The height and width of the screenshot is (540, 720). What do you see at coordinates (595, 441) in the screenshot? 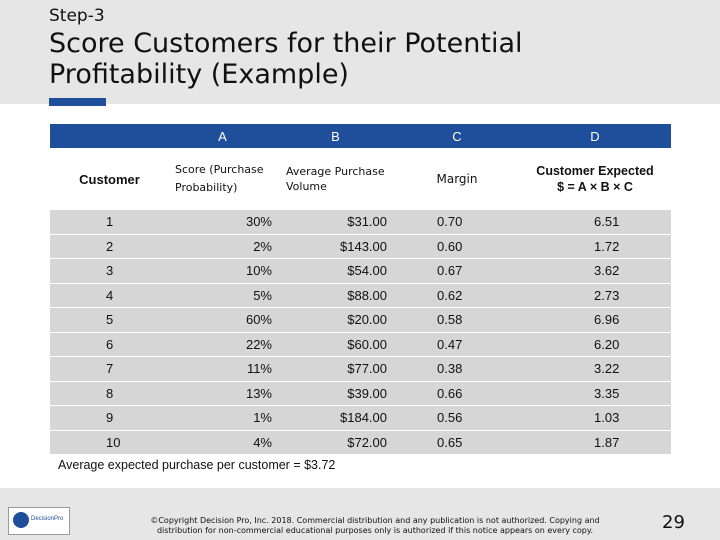
I see `expected-cell: 1.87` at bounding box center [595, 441].